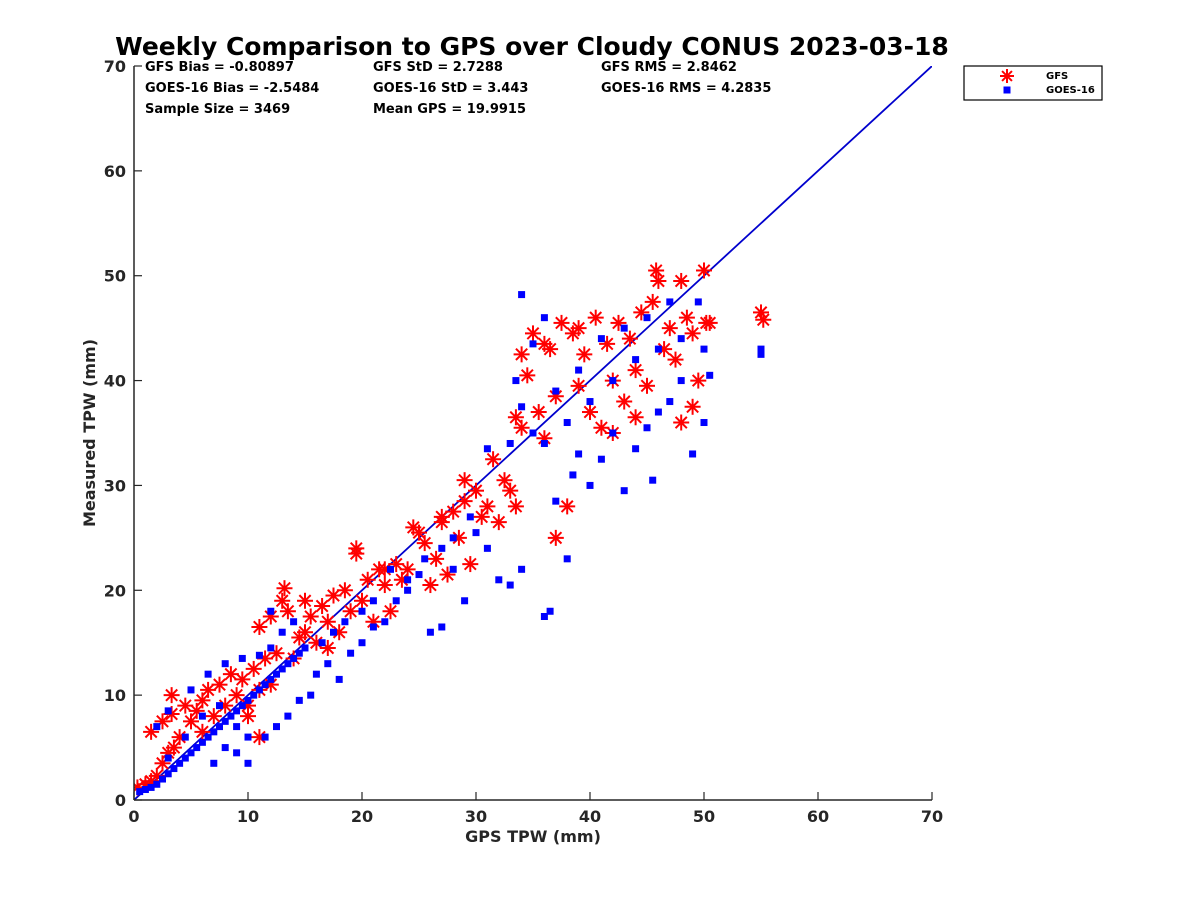 The image size is (1200, 900). I want to click on legend-goes16-marker, so click(1007, 90).